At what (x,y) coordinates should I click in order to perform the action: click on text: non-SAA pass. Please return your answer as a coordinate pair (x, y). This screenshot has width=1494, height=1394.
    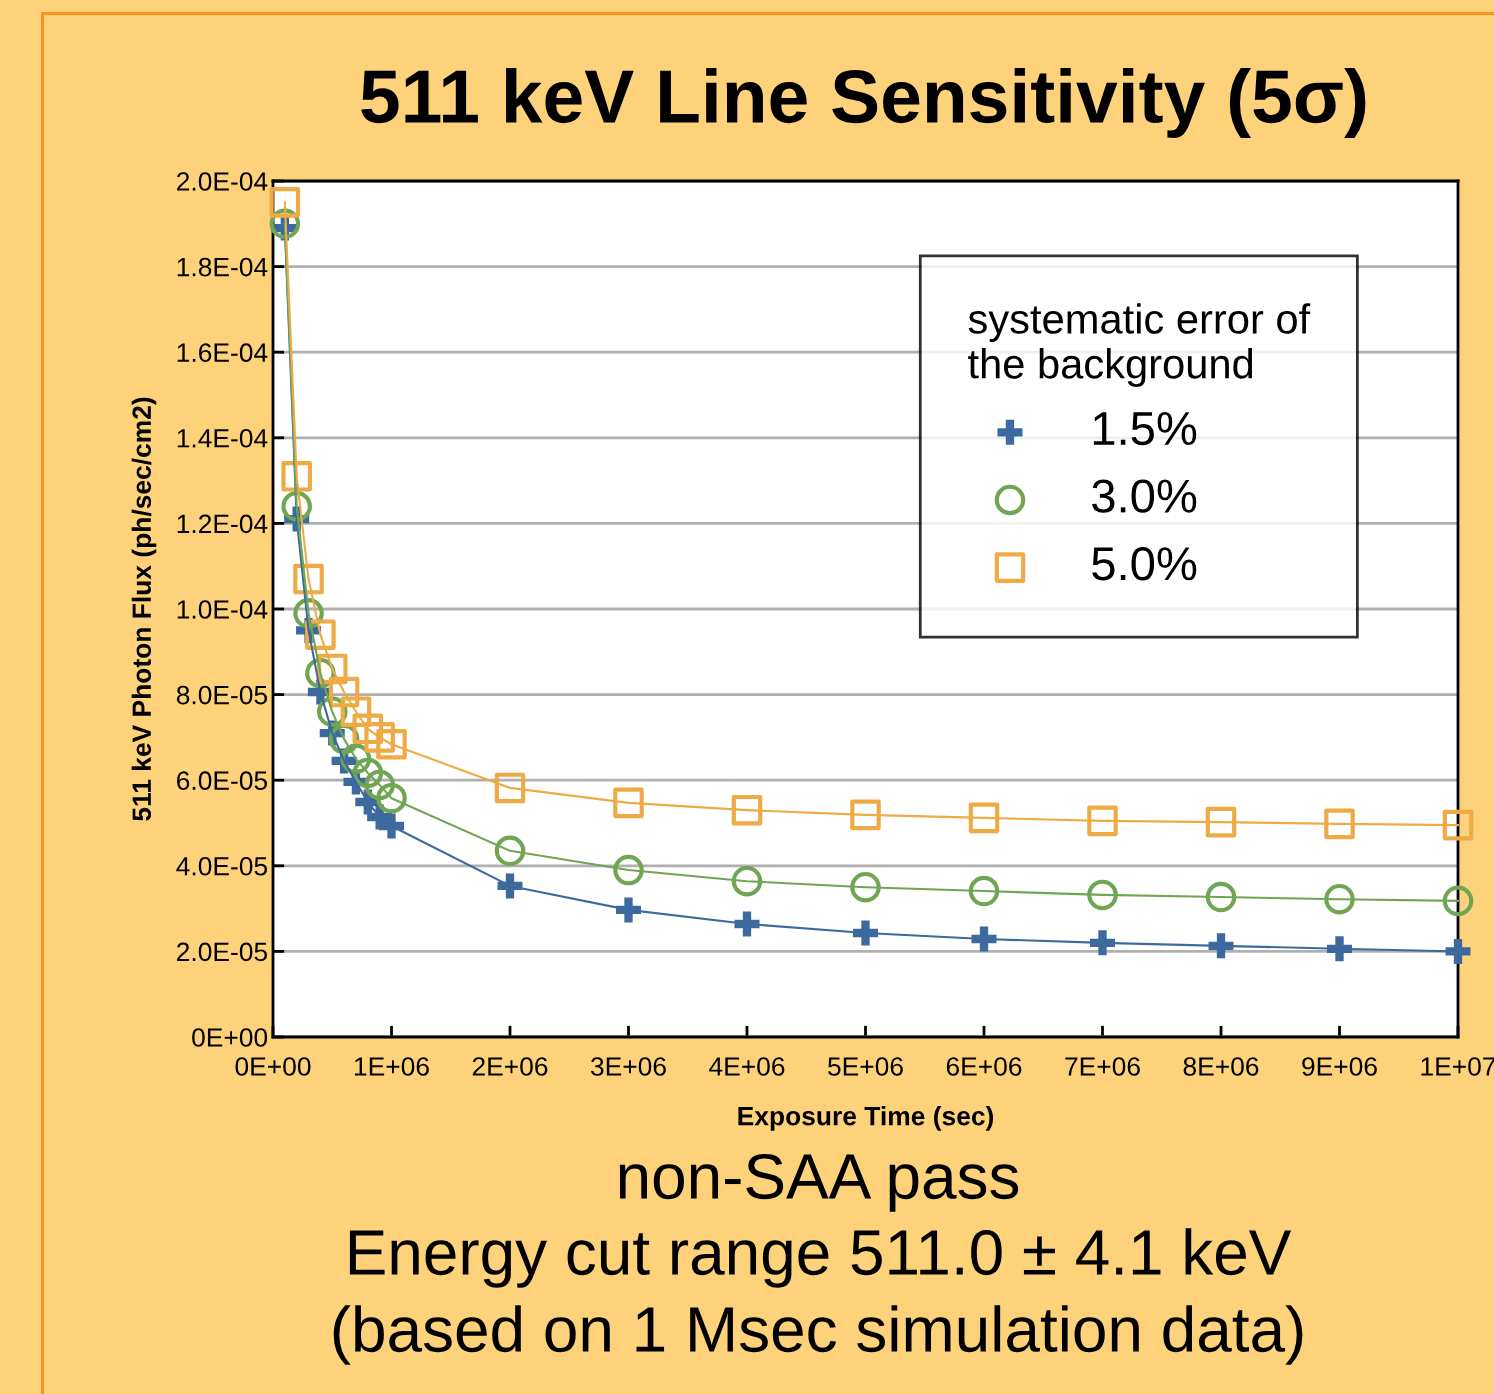
    Looking at the image, I should click on (819, 1182).